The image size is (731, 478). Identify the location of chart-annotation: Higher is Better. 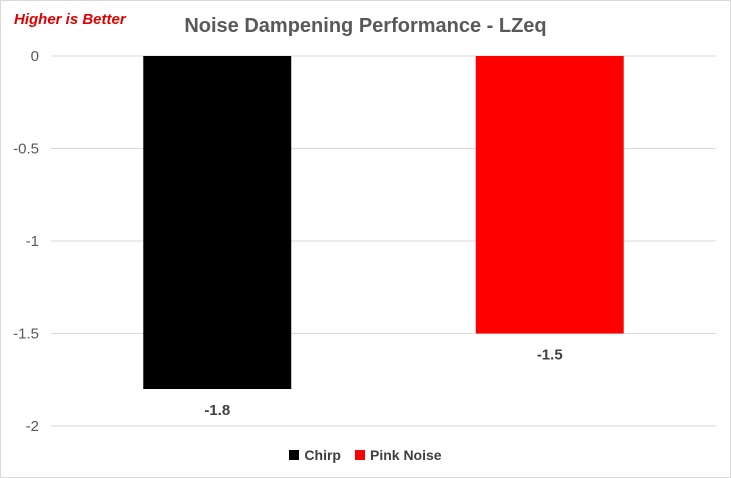
(70, 19).